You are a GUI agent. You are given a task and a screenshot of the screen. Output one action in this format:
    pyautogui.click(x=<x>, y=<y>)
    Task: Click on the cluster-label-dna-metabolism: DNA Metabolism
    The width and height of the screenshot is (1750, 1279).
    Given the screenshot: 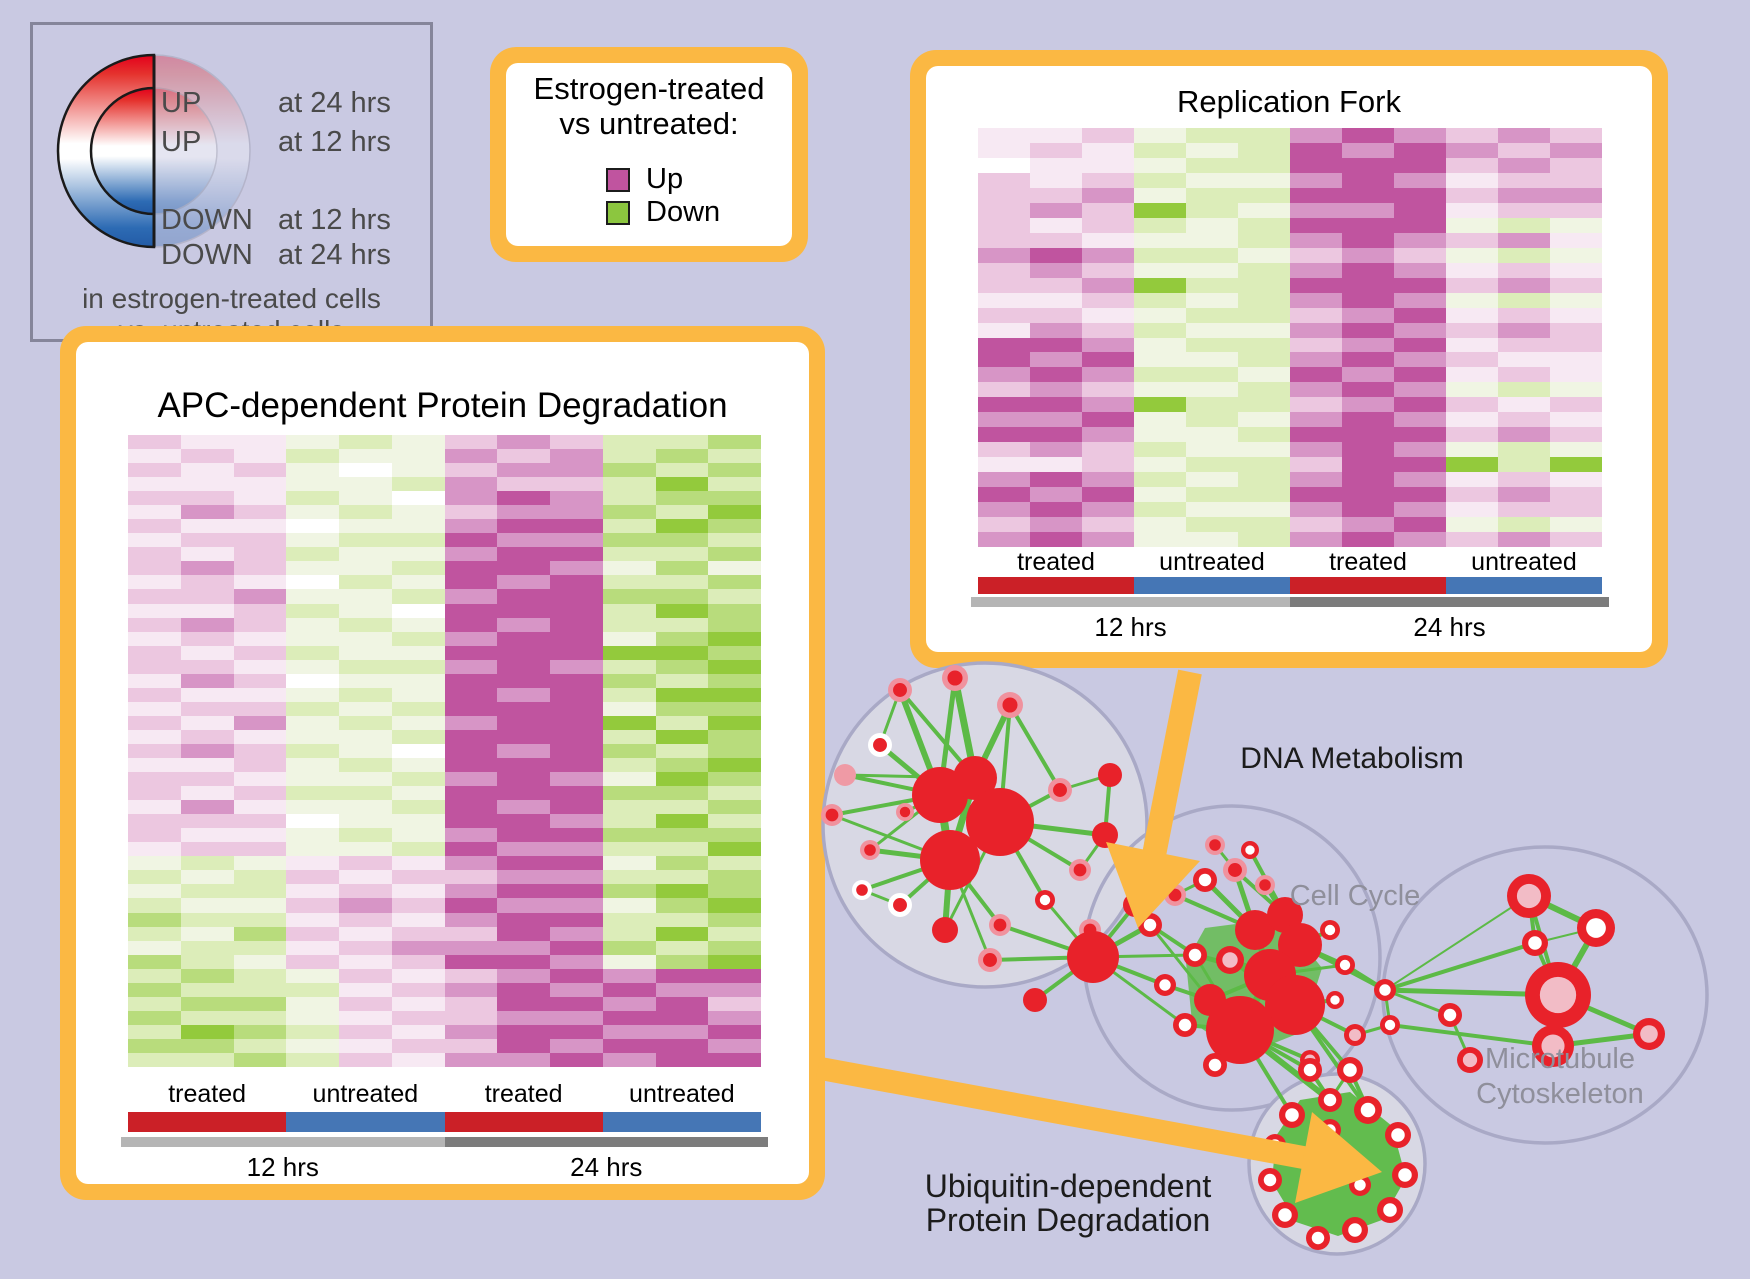 What is the action you would take?
    pyautogui.click(x=1351, y=758)
    